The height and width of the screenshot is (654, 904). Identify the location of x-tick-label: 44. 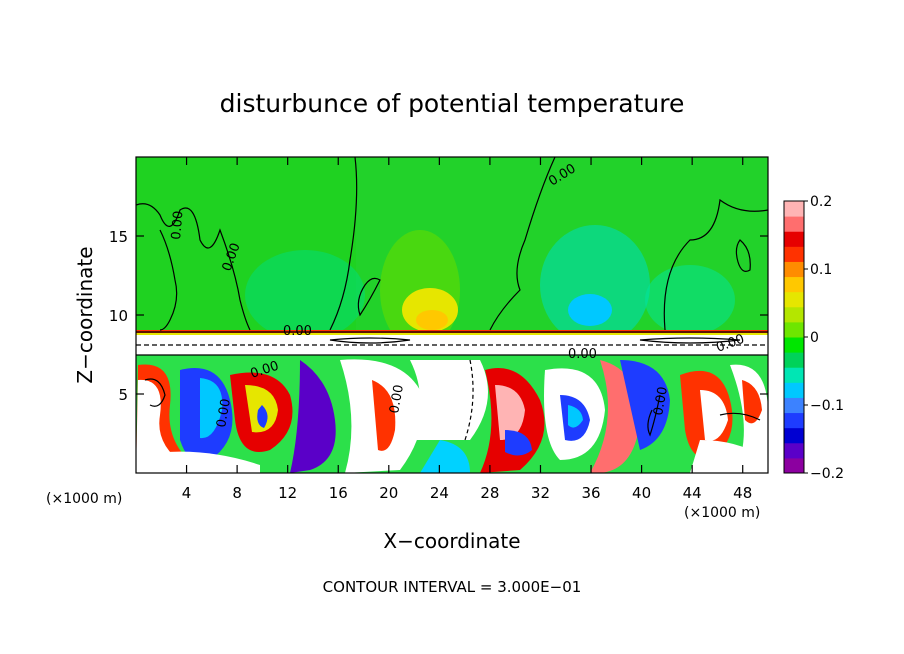
(692, 493).